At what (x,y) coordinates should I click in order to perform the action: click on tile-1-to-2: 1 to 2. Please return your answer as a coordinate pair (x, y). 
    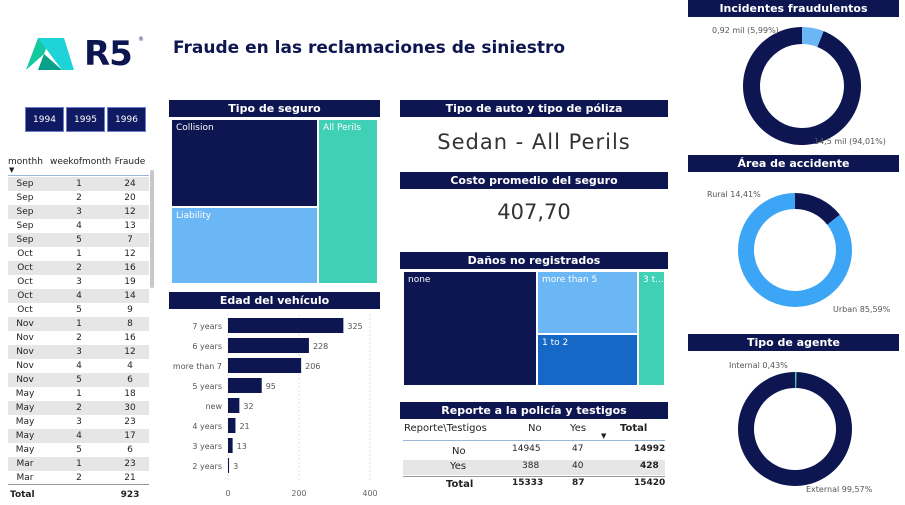
    Looking at the image, I should click on (587, 360).